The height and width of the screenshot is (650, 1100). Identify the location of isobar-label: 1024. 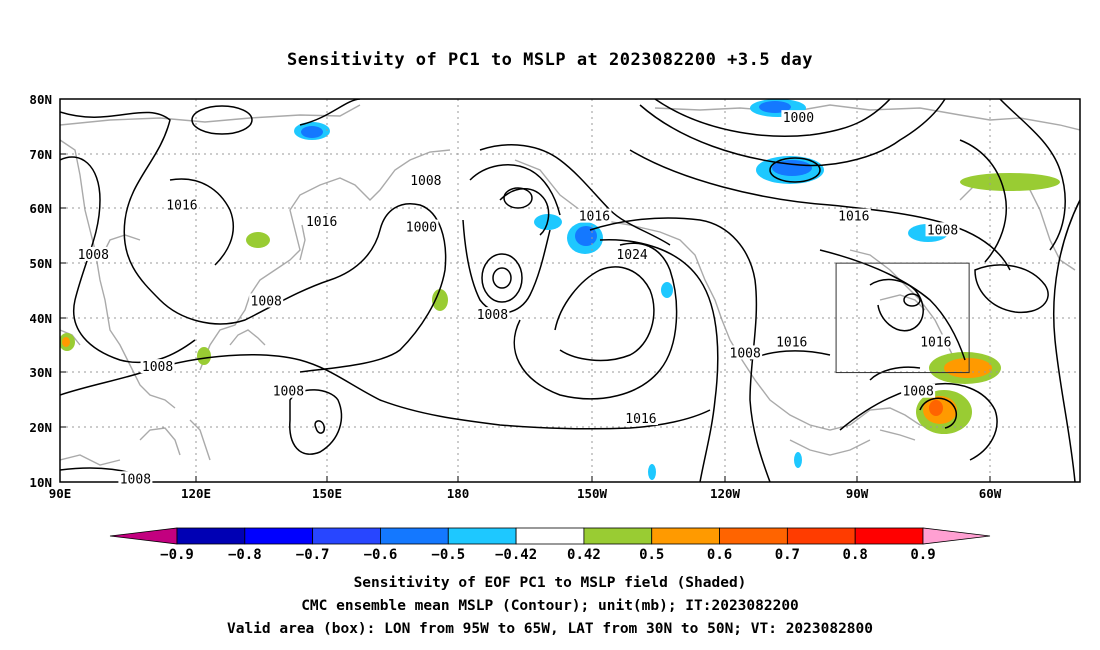
(631, 255).